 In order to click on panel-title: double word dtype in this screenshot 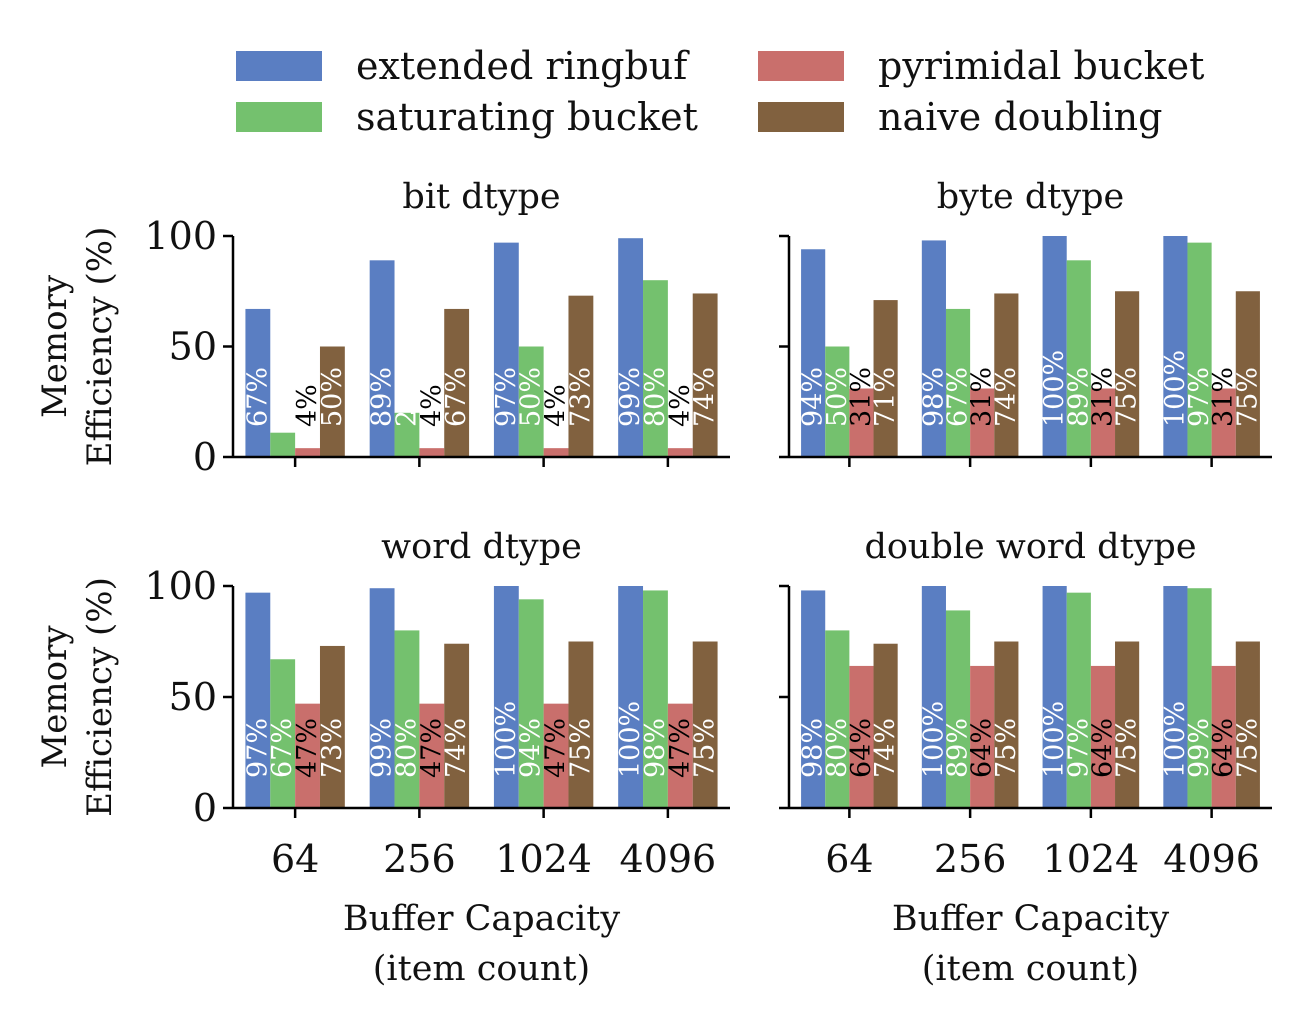, I will do `click(1030, 547)`.